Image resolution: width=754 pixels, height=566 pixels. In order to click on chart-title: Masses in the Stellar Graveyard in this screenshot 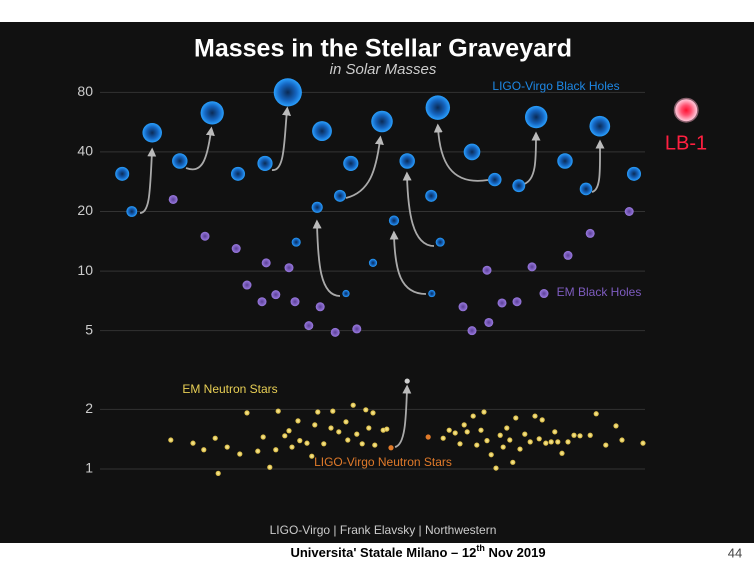, I will do `click(383, 49)`.